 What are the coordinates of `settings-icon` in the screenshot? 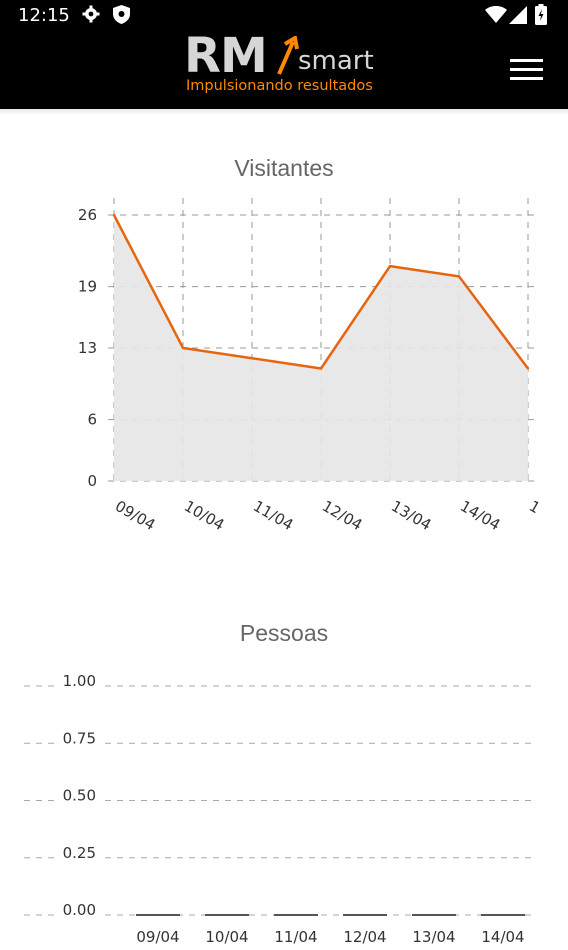 It's located at (91, 16).